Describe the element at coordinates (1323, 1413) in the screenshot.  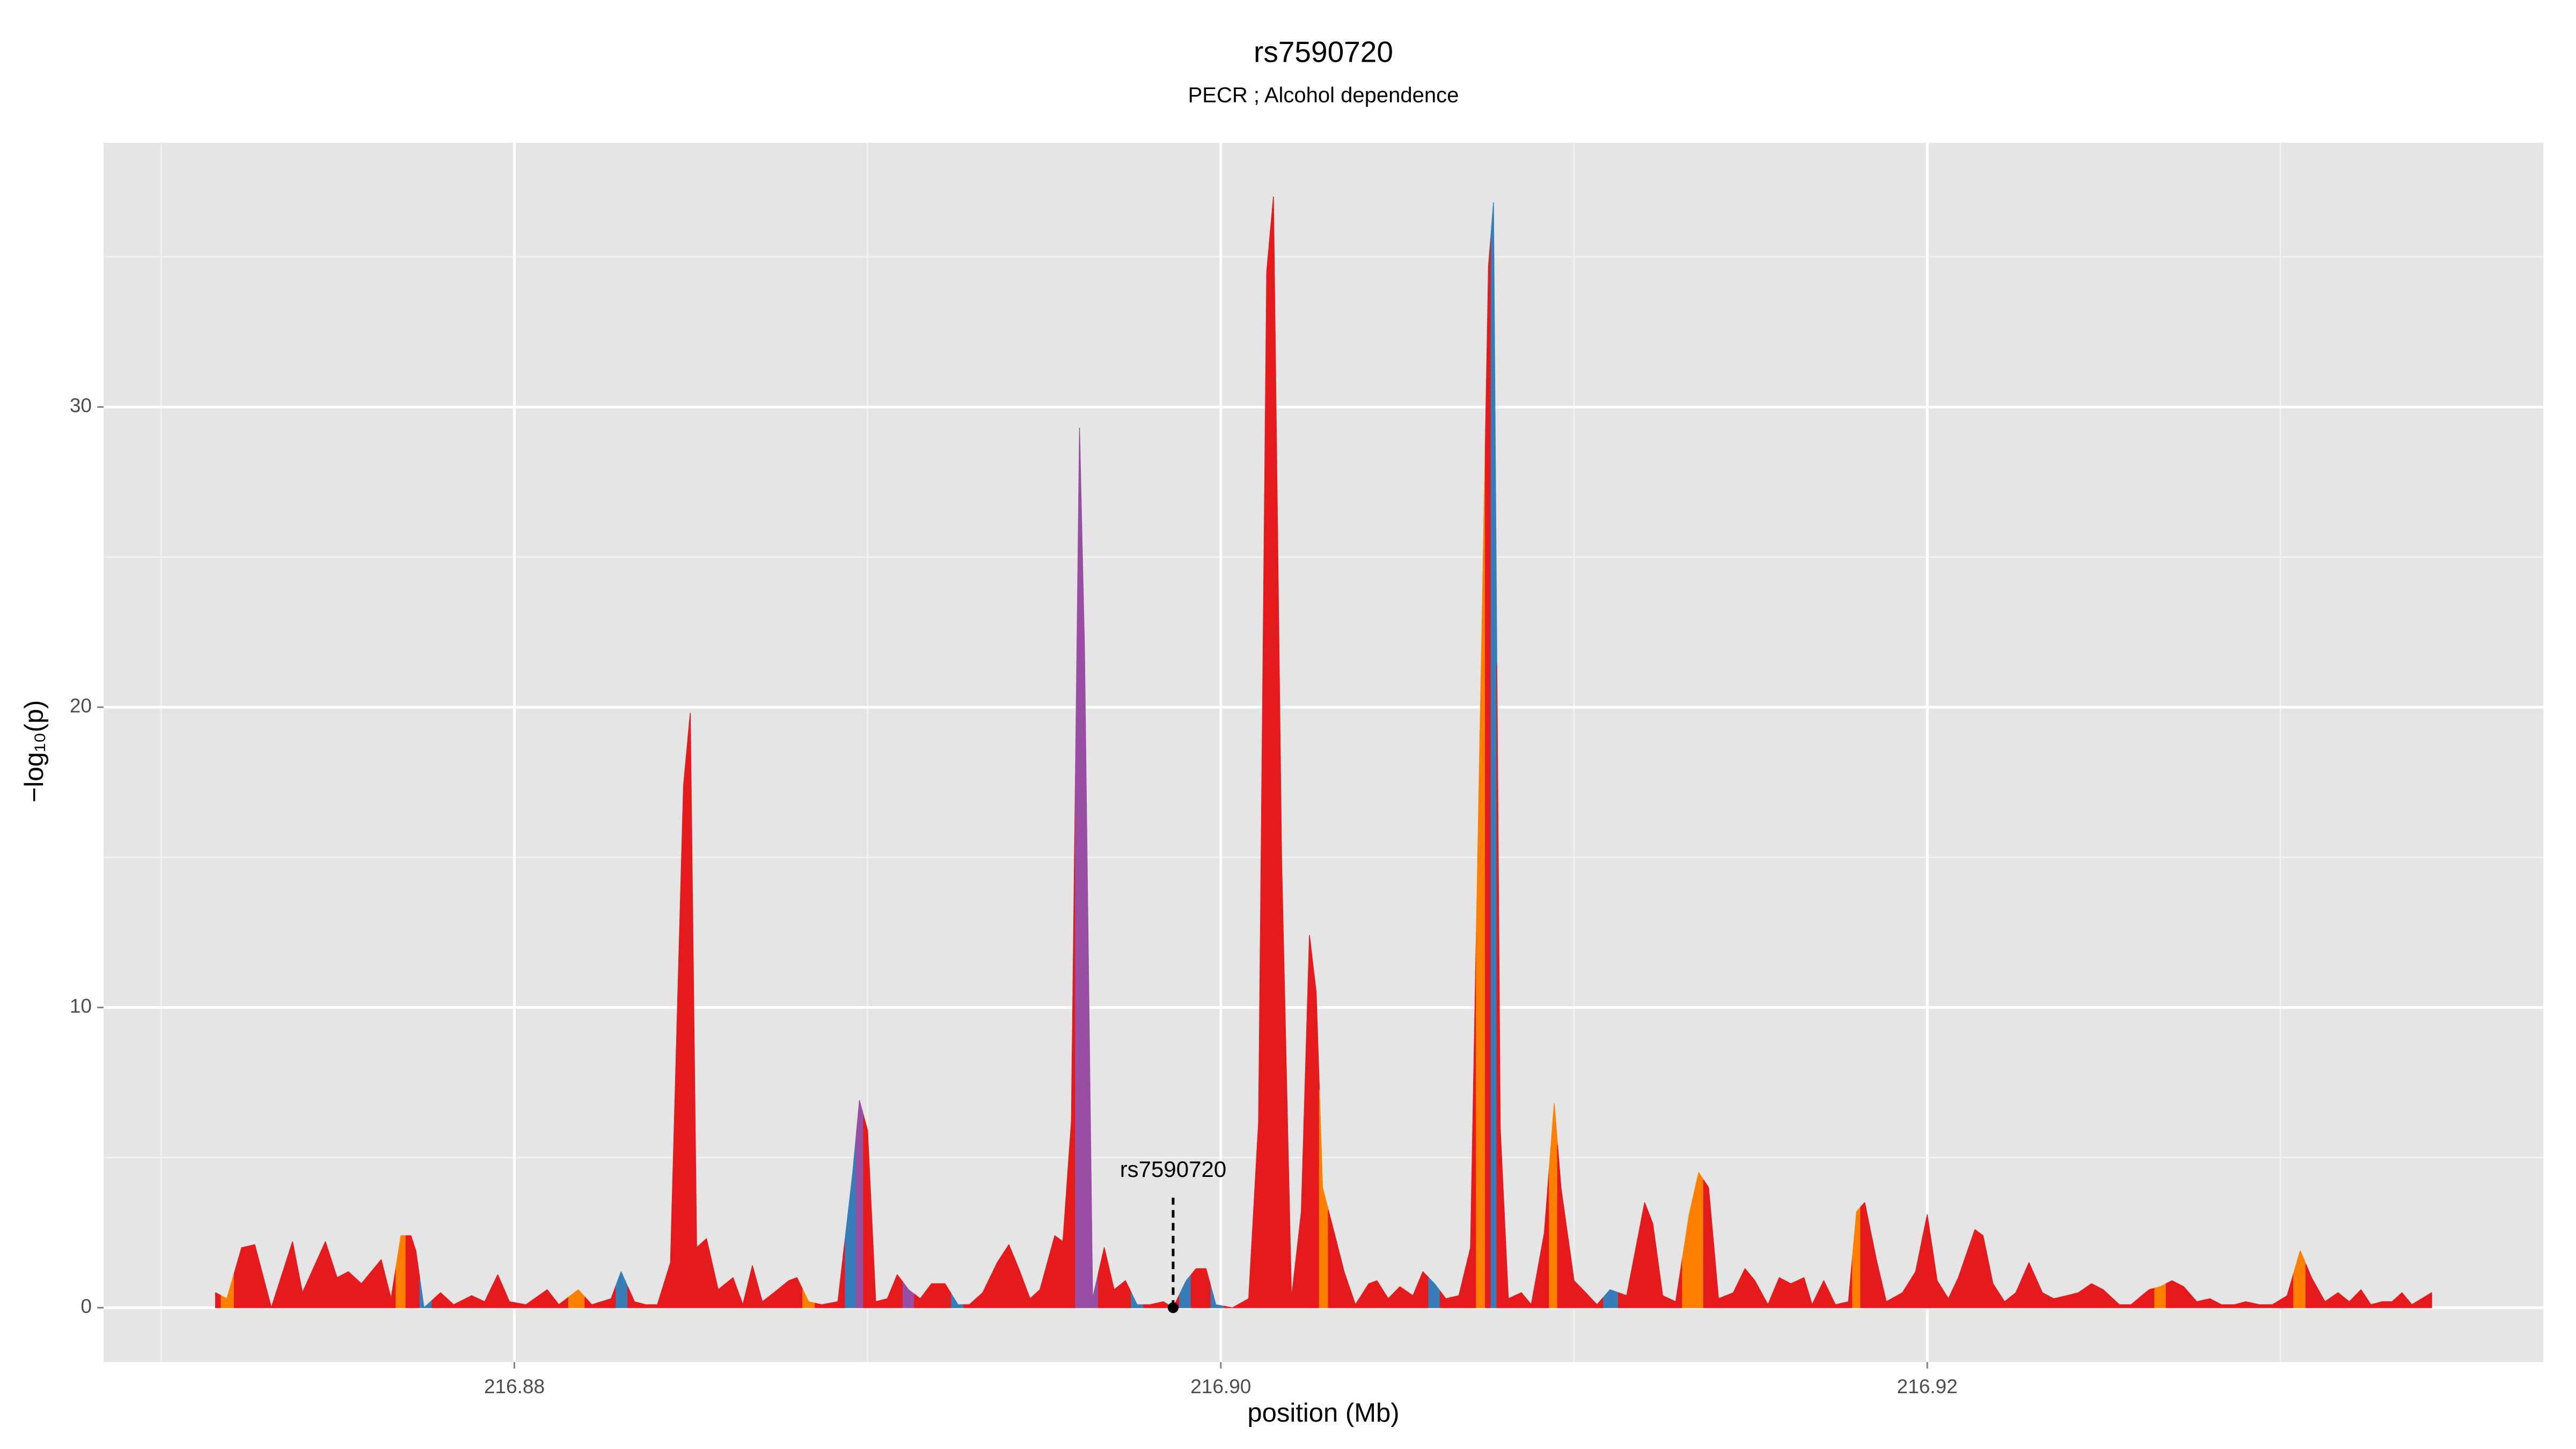
I see `x-axis-title: position (Mb)` at that location.